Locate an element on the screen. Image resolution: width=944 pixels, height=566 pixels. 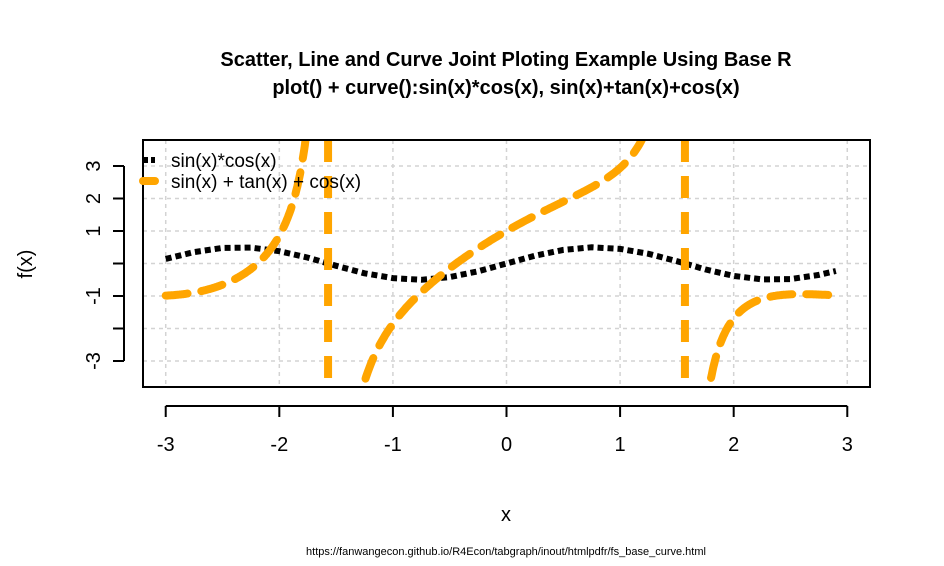
y-tick-label: -3 is located at coordinates (94, 361).